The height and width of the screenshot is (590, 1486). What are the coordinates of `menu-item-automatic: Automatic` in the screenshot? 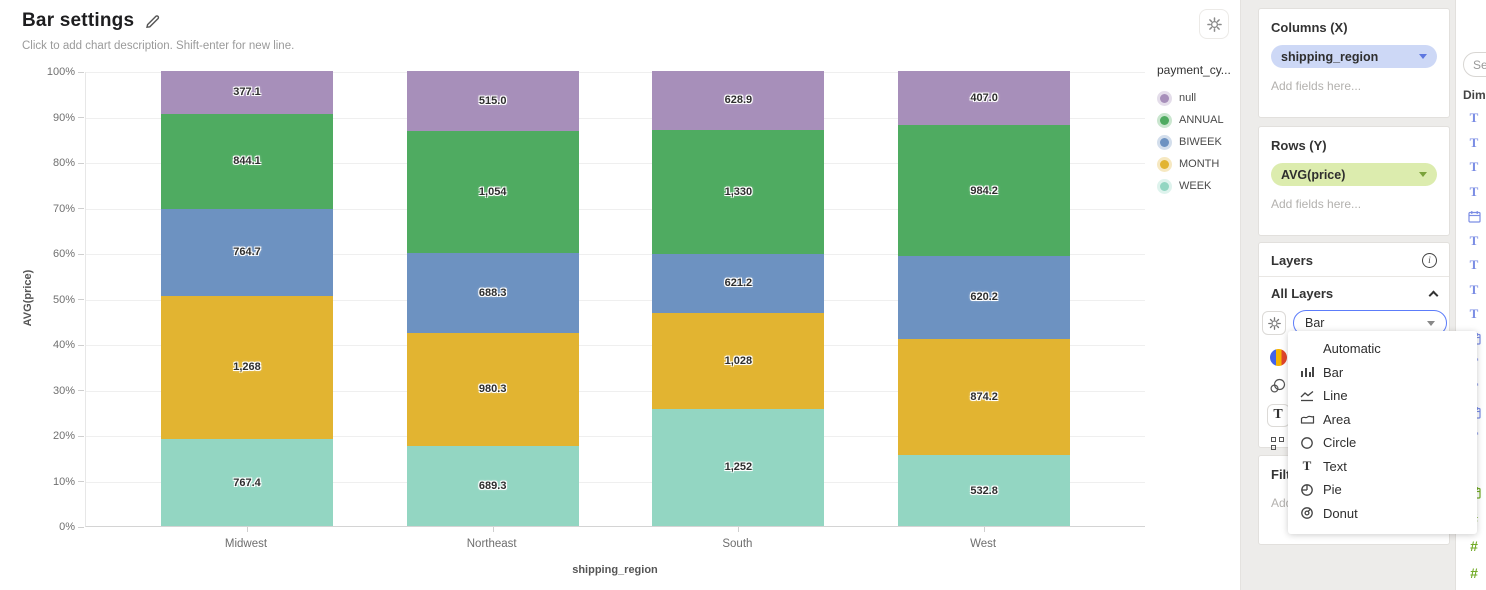 It's located at (1382, 349).